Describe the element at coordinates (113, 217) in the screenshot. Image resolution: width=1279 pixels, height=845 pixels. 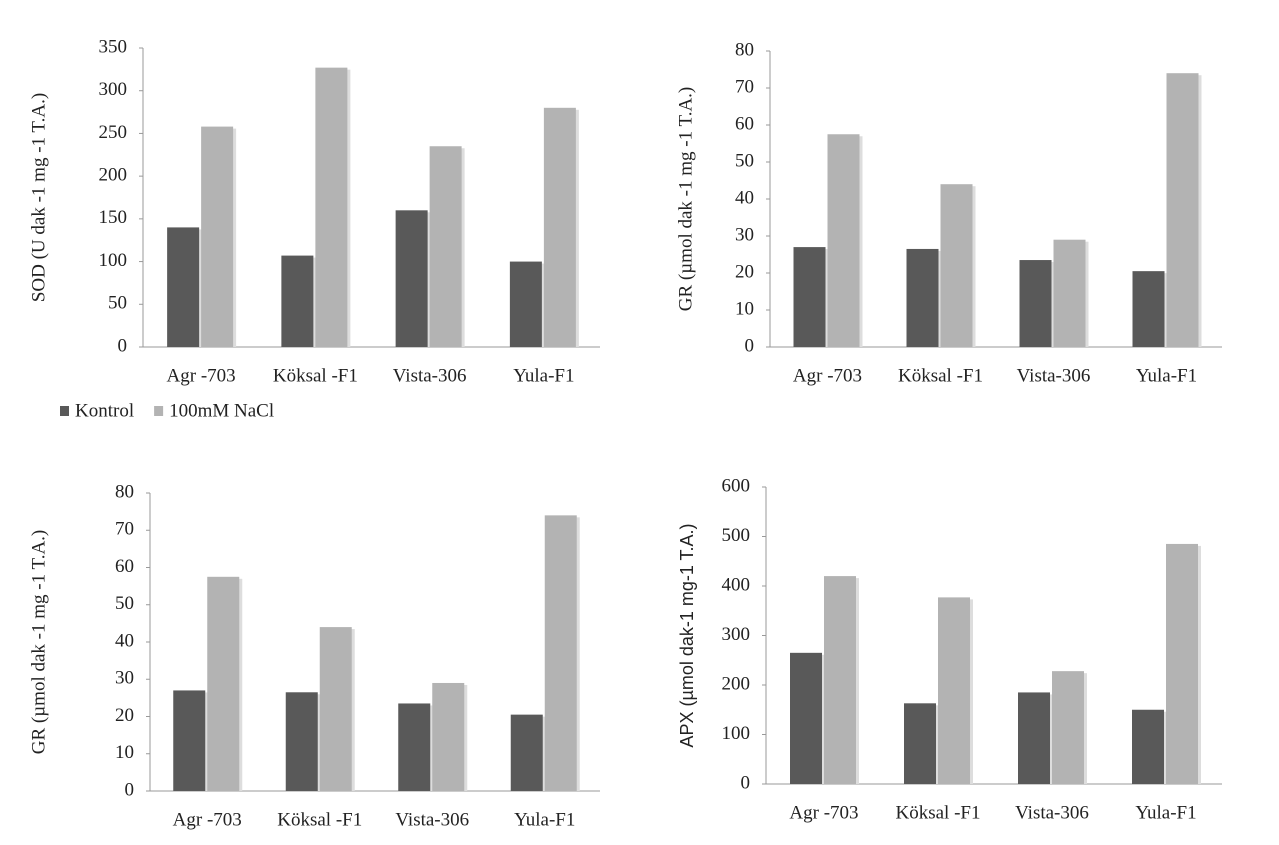
I see `y-tick-label: 150` at that location.